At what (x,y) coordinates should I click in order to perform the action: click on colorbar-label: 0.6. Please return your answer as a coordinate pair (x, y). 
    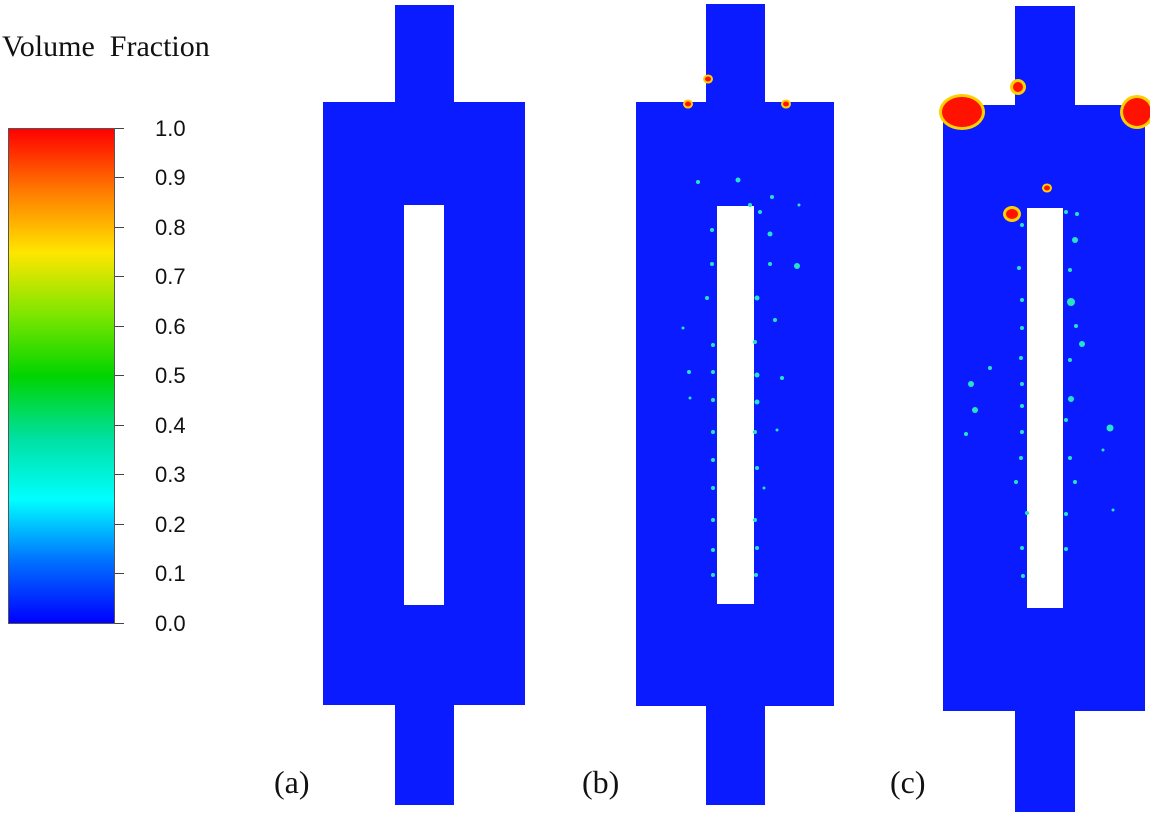
    Looking at the image, I should click on (170, 326).